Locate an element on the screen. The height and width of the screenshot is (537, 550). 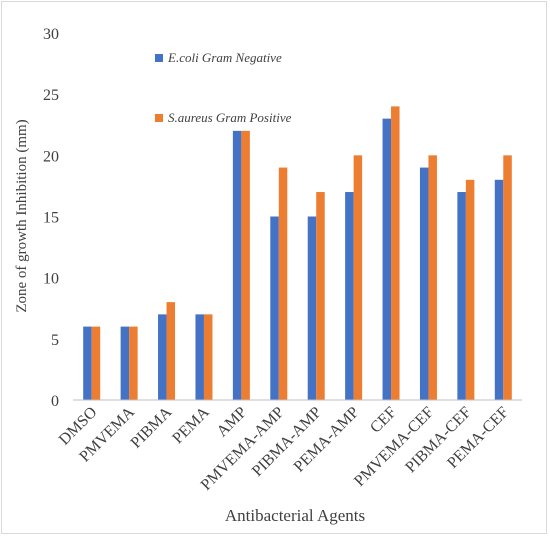
y-tick-label: 25 is located at coordinates (51, 95).